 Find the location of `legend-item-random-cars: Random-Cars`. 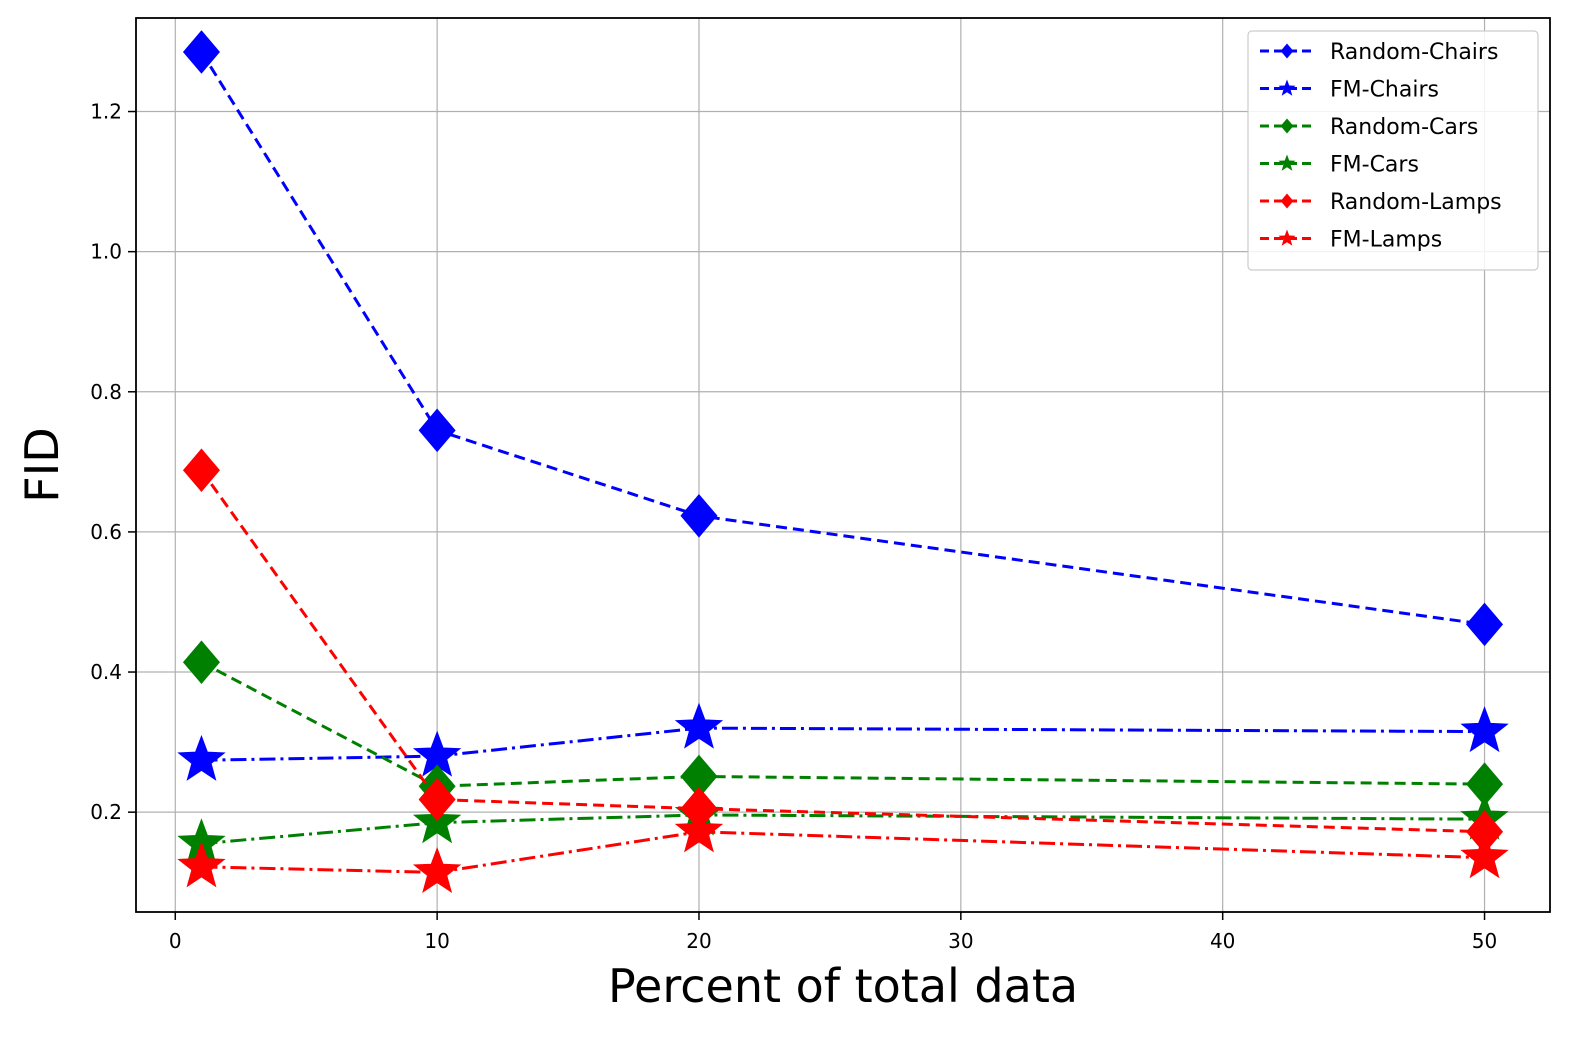

legend-item-random-cars: Random-Cars is located at coordinates (1369, 127).